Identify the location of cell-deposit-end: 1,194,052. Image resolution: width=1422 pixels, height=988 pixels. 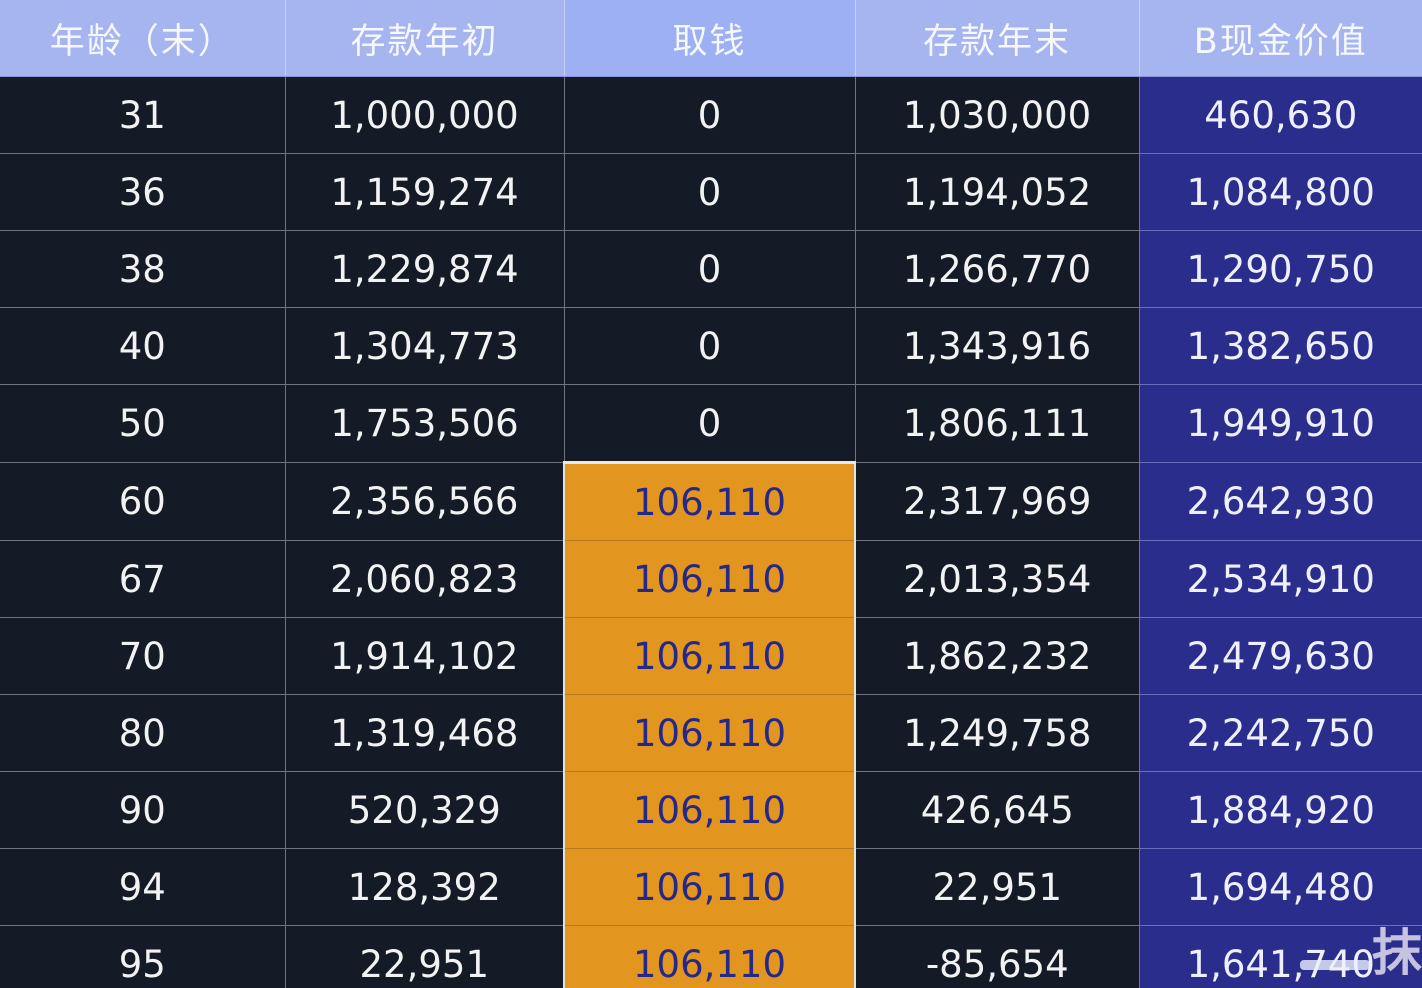
(997, 192).